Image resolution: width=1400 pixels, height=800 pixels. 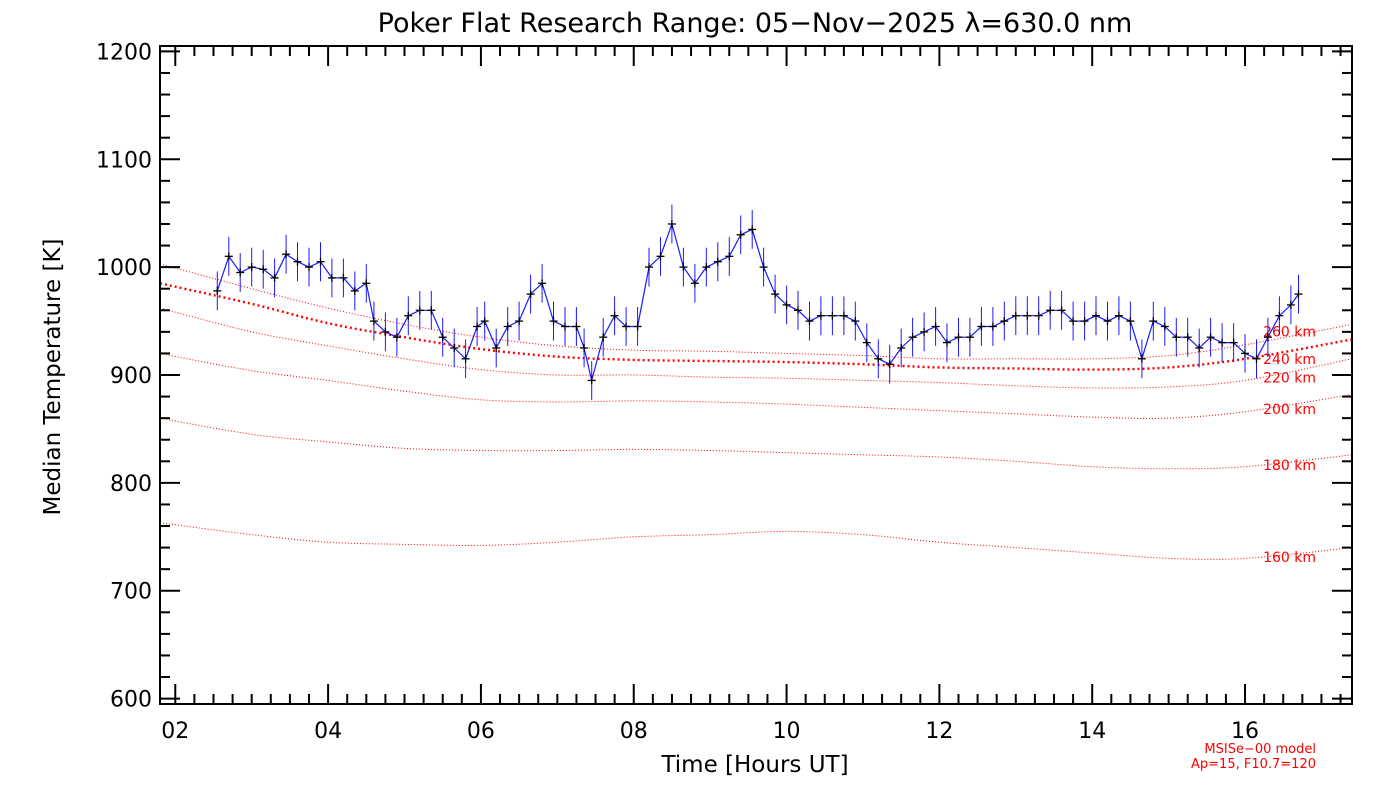 I want to click on model-annotation: MSISe−00 model, so click(x=1260, y=749).